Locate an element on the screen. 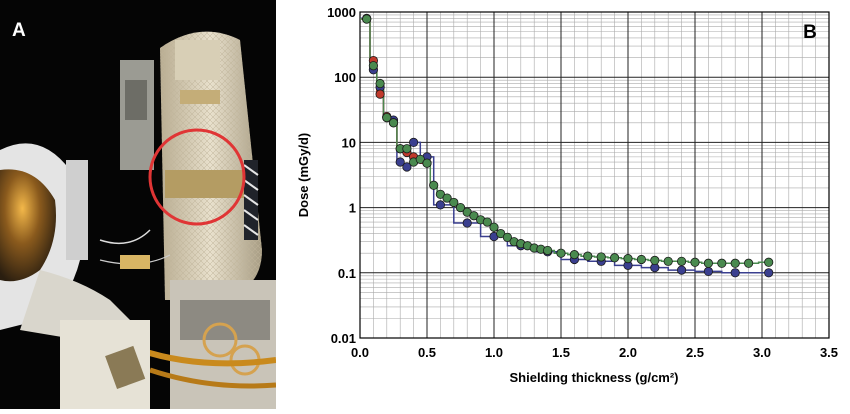  panel-letter-a: A is located at coordinates (19, 30).